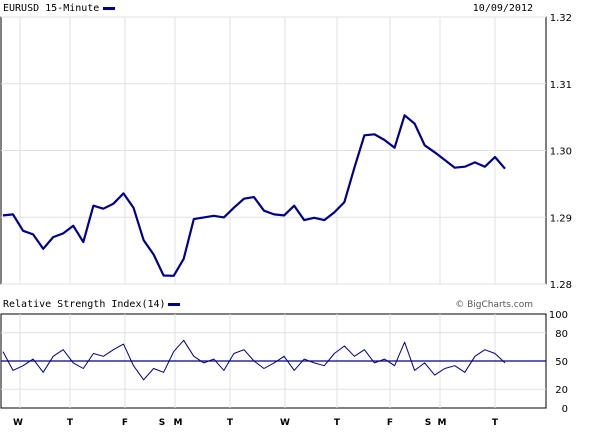 The height and width of the screenshot is (438, 614). What do you see at coordinates (503, 8) in the screenshot?
I see `chart-date: 10/09/2012` at bounding box center [503, 8].